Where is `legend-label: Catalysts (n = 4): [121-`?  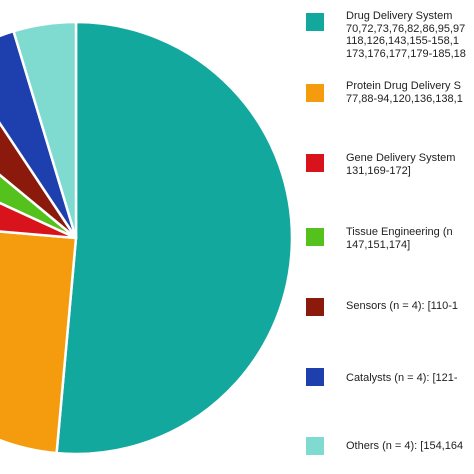
legend-label: Catalysts (n = 4): [121- is located at coordinates (410, 378).